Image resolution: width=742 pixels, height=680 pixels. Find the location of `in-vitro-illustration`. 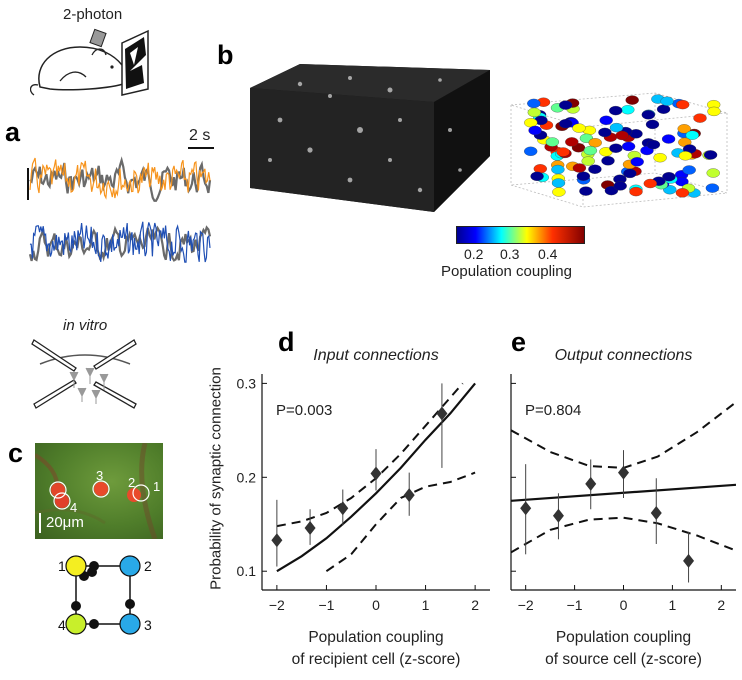

in-vitro-illustration is located at coordinates (84, 374).